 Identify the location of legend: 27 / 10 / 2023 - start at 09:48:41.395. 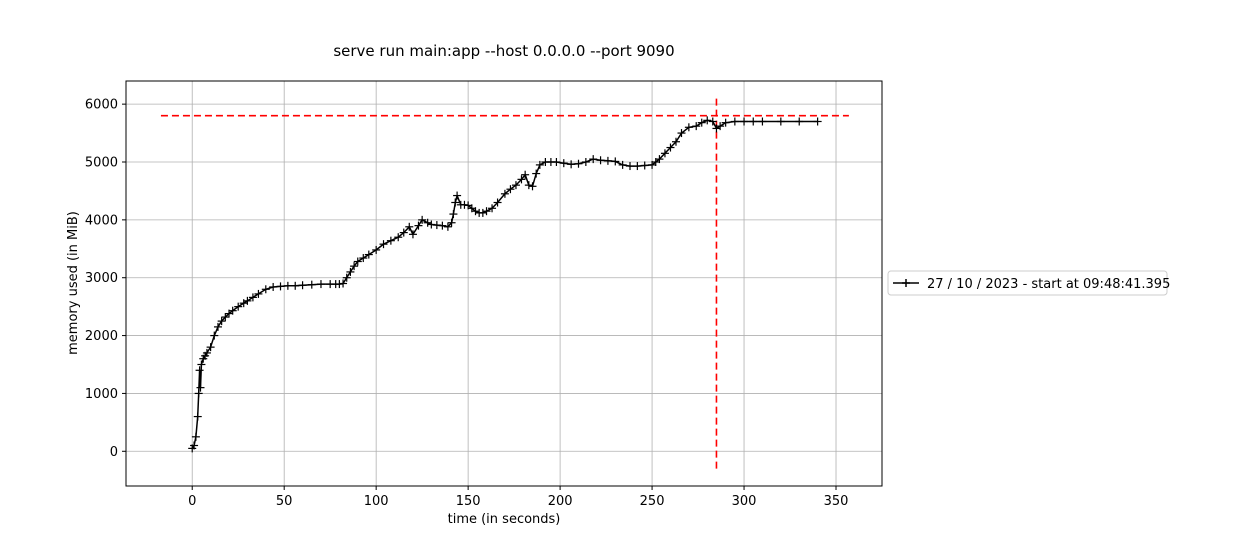
(1028, 283).